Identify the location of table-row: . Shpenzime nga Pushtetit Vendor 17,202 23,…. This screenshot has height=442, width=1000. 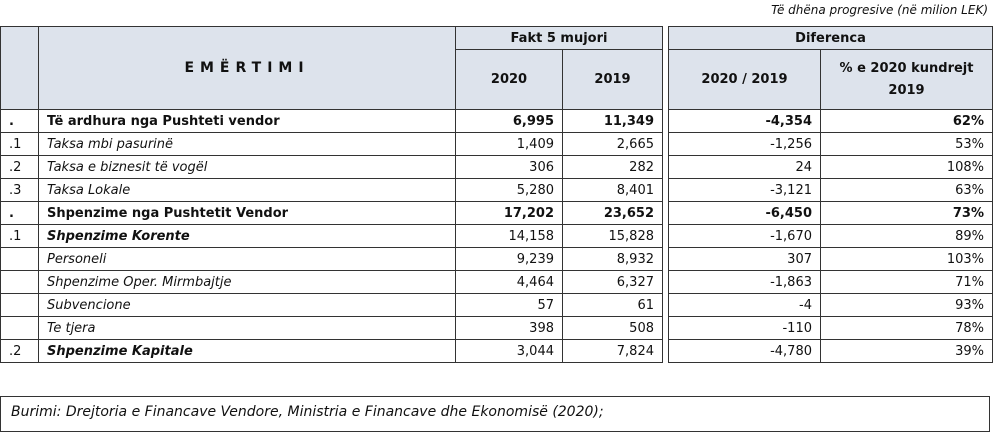
(496, 213).